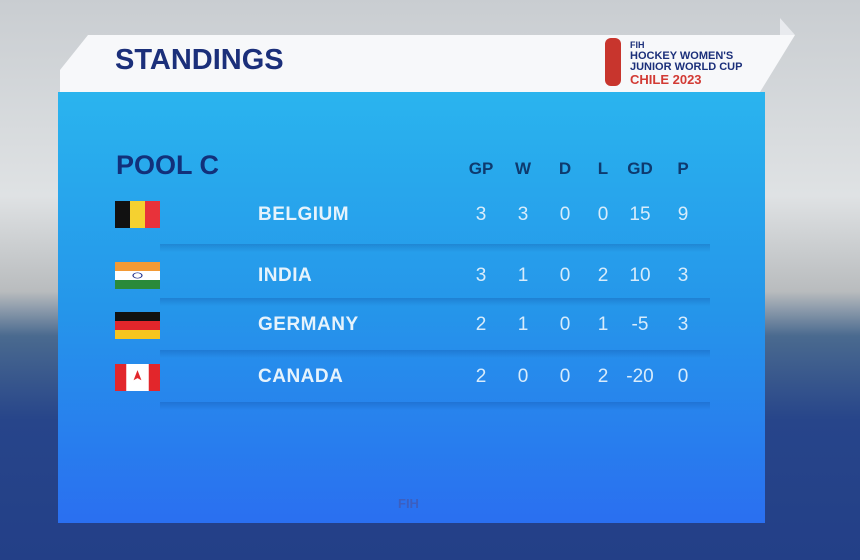 The height and width of the screenshot is (560, 860). I want to click on header-title: STANDINGS, so click(199, 60).